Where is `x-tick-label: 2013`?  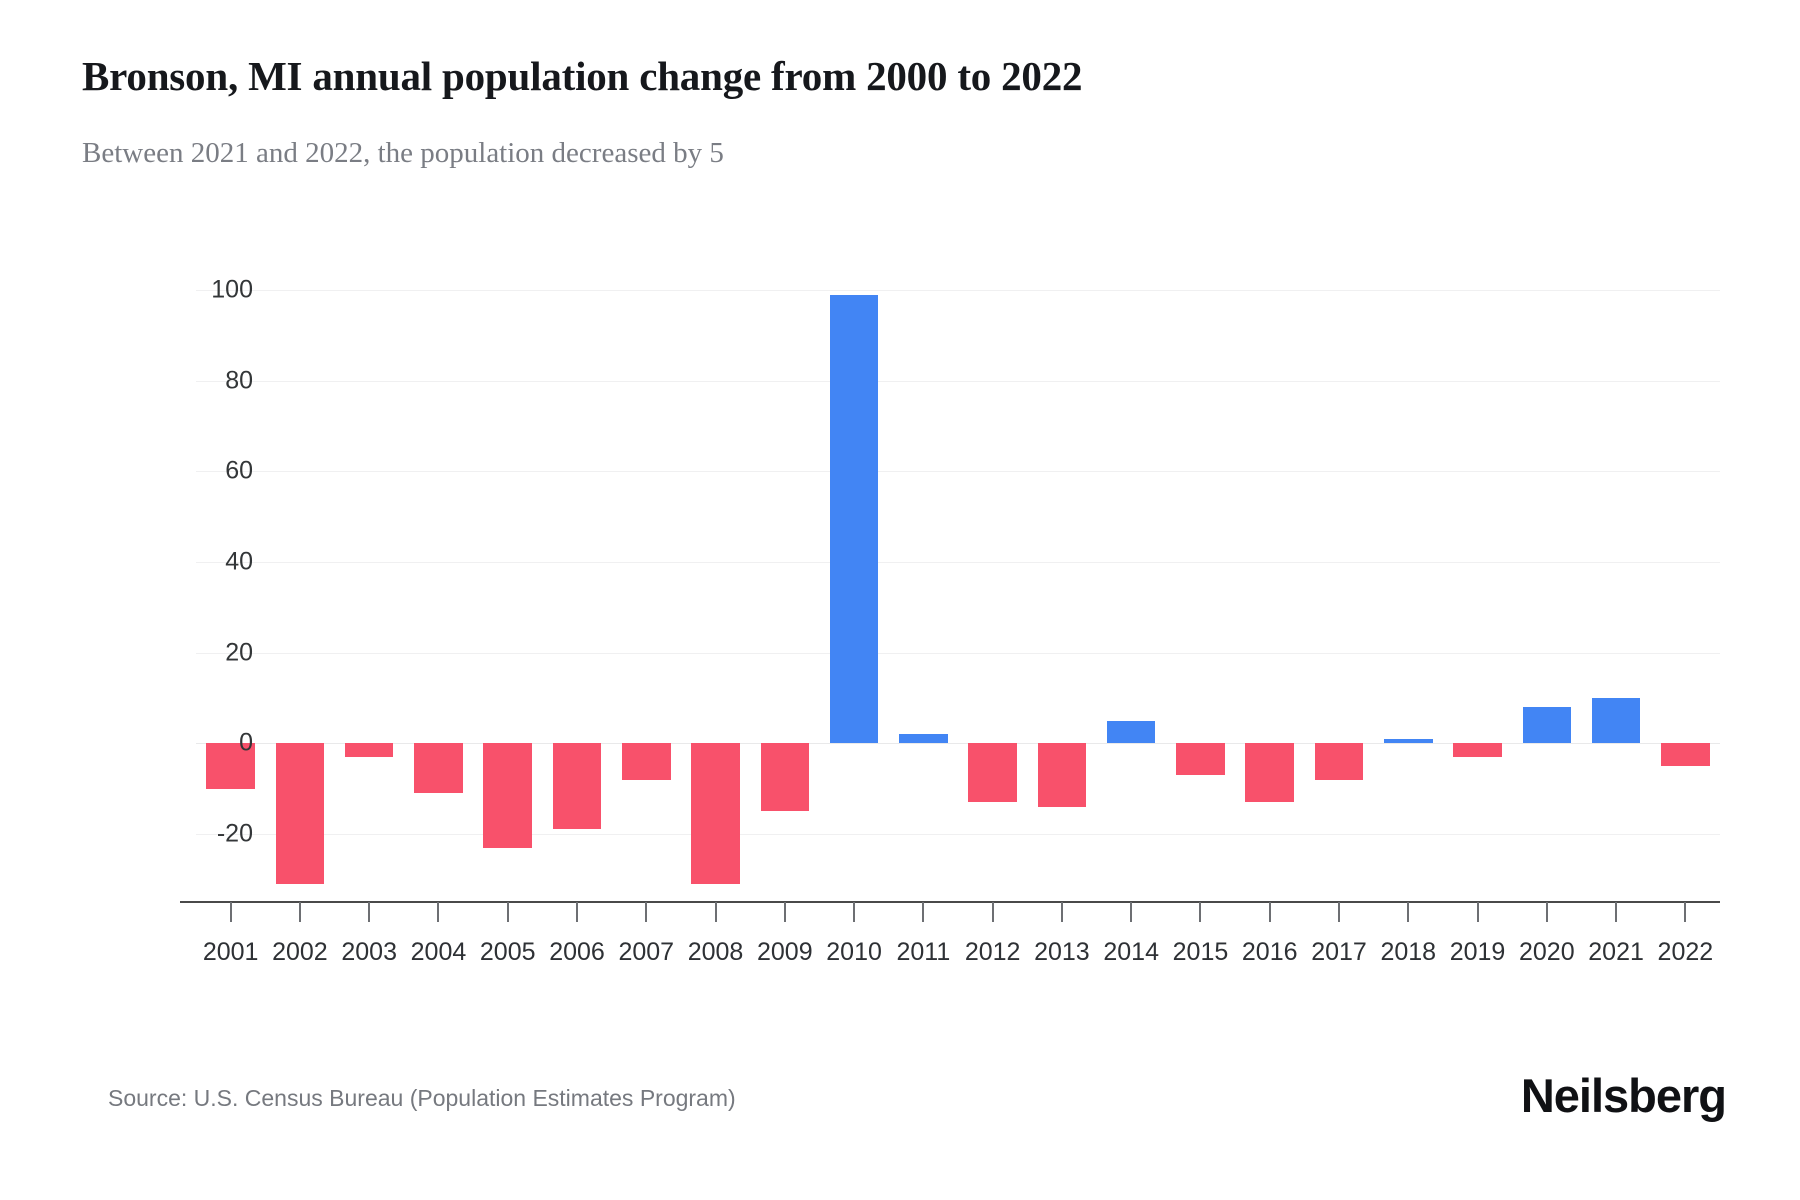 x-tick-label: 2013 is located at coordinates (1062, 952).